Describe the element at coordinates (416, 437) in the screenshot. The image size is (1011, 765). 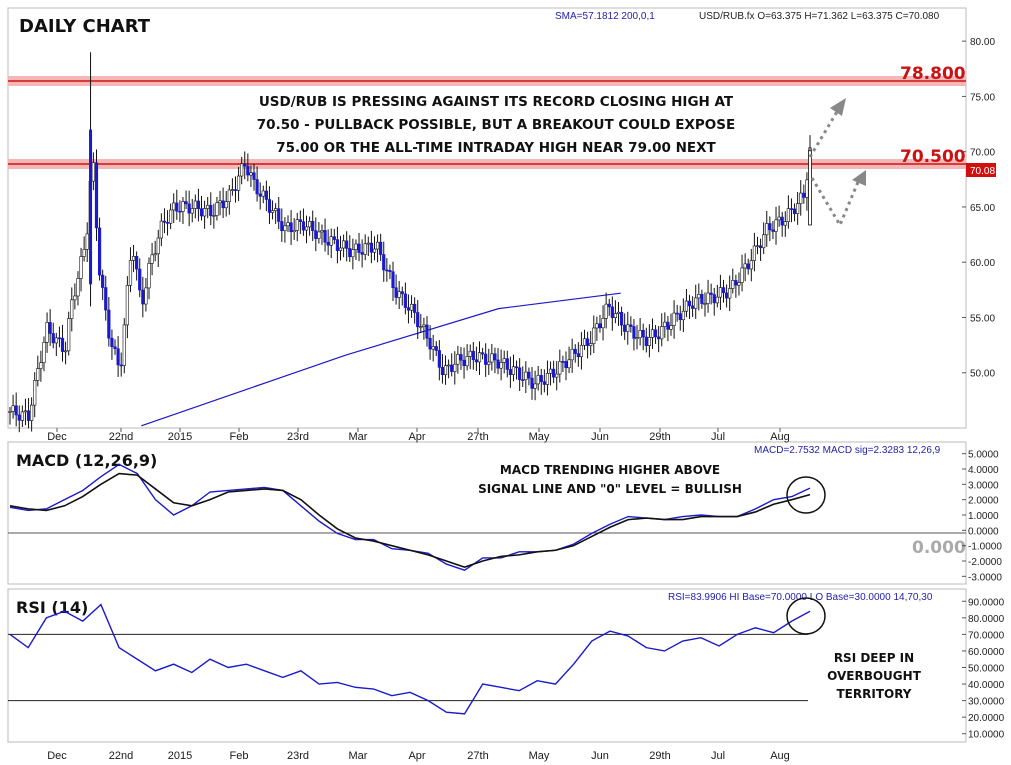
I see `x-tick-label: Apr` at that location.